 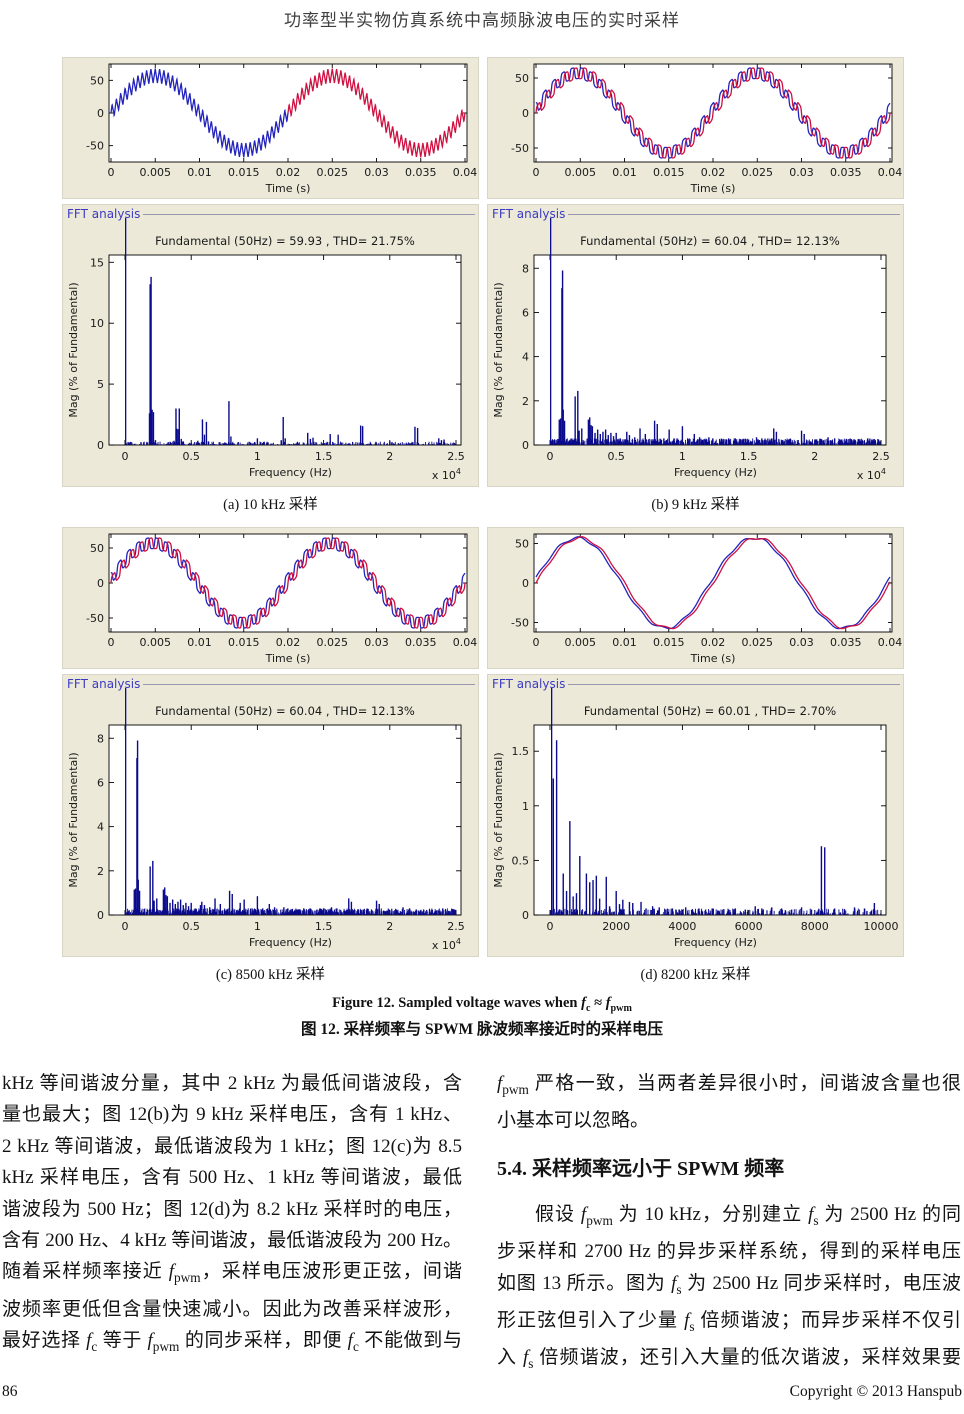 What do you see at coordinates (232, 1342) in the screenshot?
I see `body-text-line: 最好选择 fc 等于 fpwm 的同步采样，即便 fc 不能做到与` at bounding box center [232, 1342].